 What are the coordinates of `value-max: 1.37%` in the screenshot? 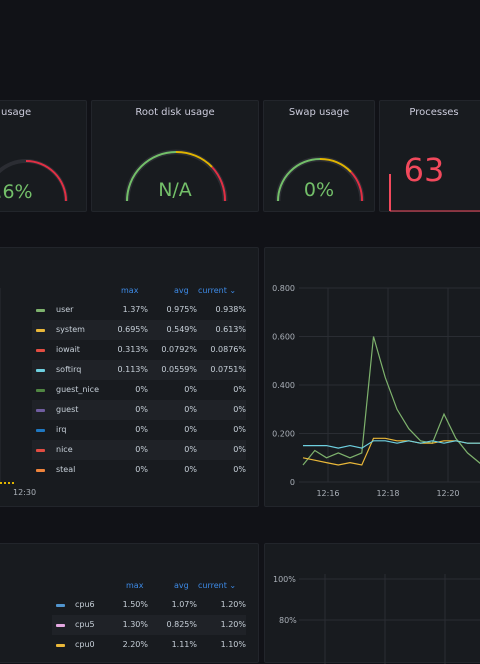 It's located at (135, 309).